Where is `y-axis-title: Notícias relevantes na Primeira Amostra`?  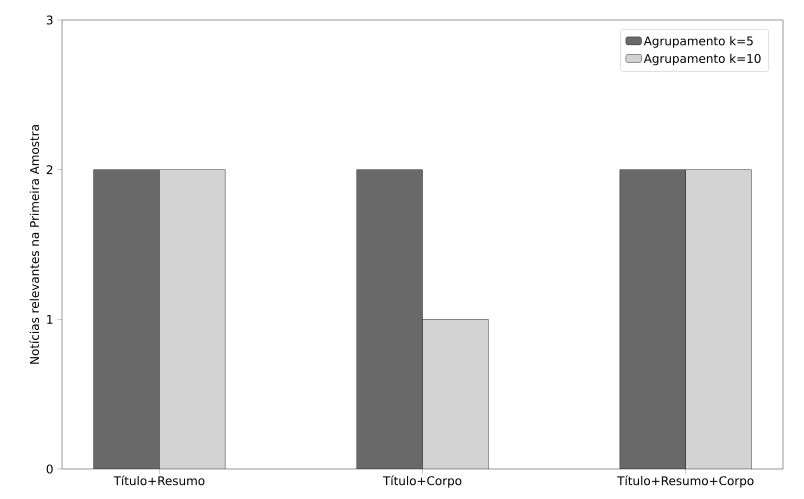
y-axis-title: Notícias relevantes na Primeira Amostra is located at coordinates (34, 244).